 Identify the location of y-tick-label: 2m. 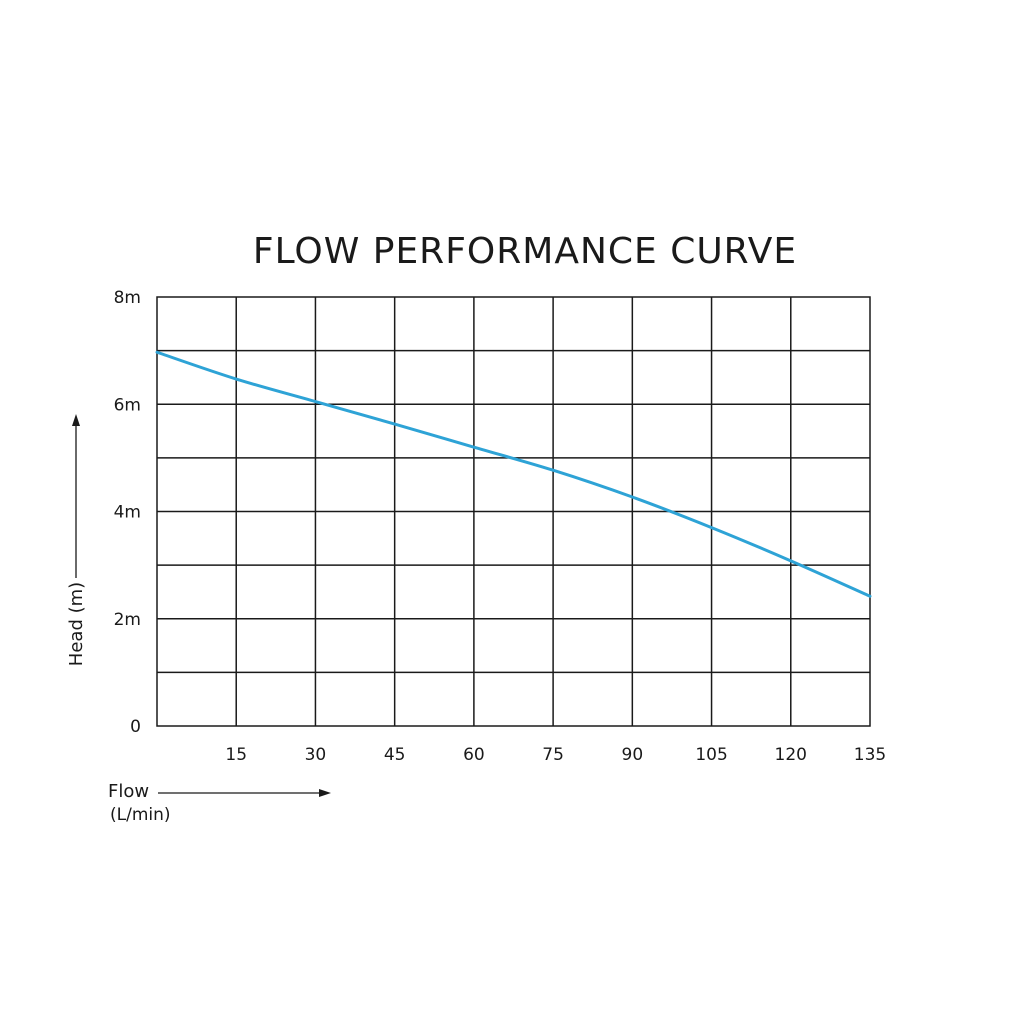
(127, 620).